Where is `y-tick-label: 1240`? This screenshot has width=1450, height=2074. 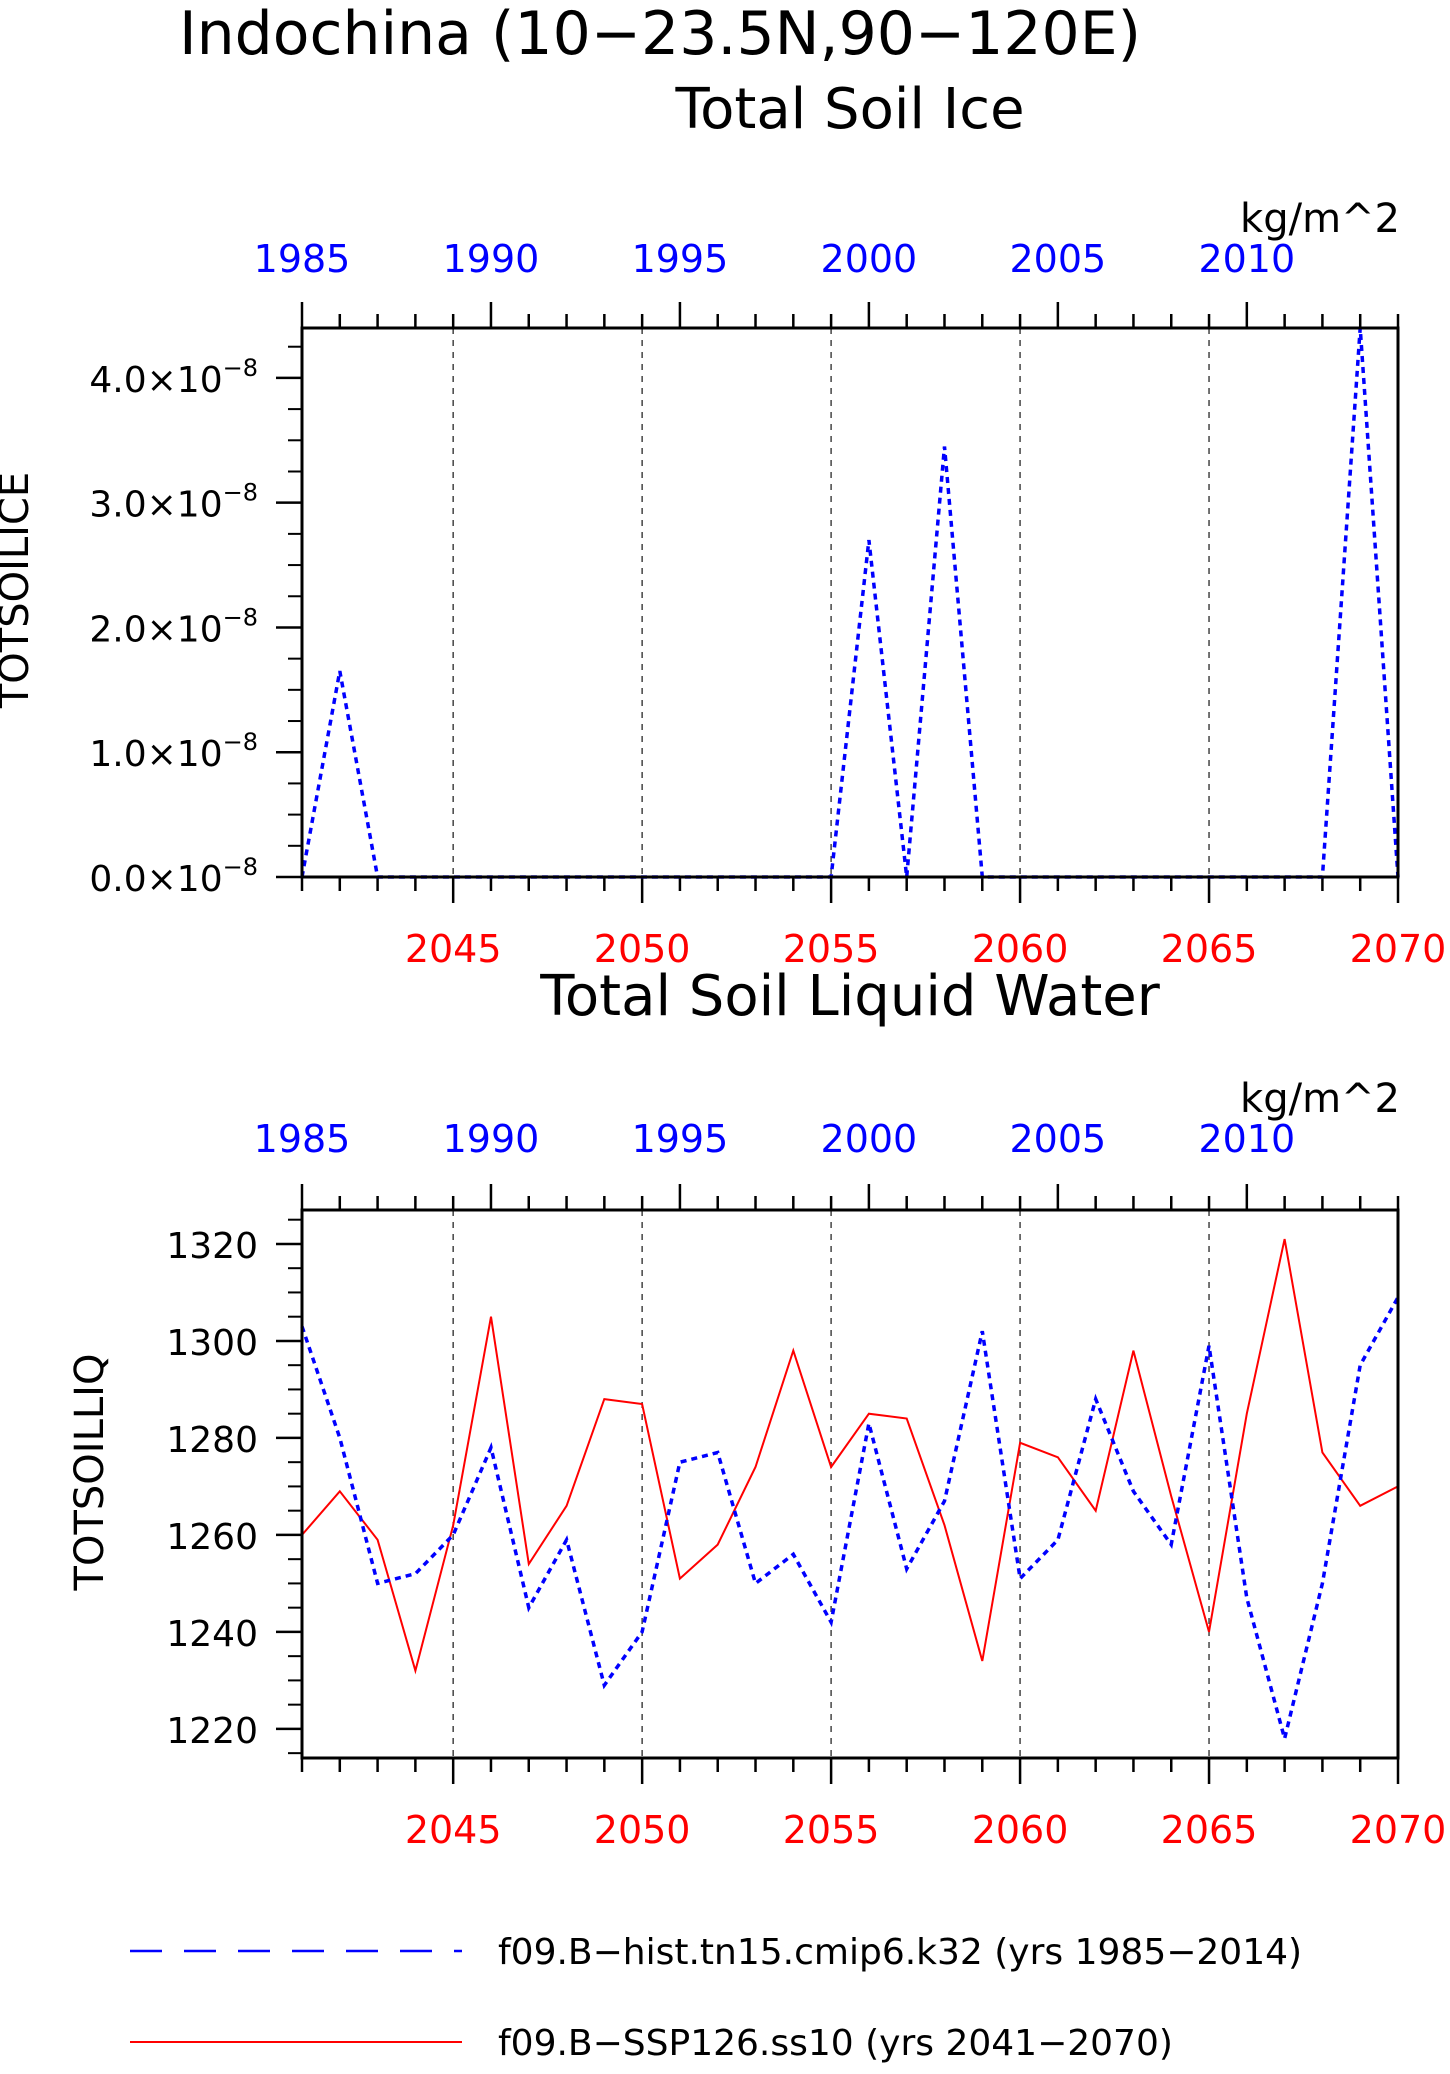
y-tick-label: 1240 is located at coordinates (212, 1634).